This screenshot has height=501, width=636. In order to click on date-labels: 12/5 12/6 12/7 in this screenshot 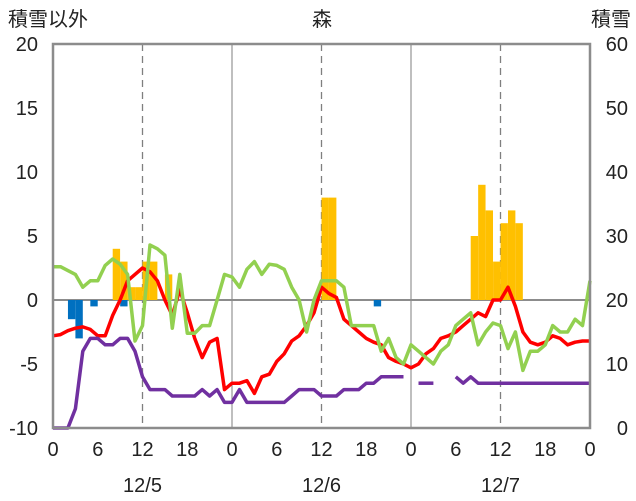, I will do `click(321, 486)`.